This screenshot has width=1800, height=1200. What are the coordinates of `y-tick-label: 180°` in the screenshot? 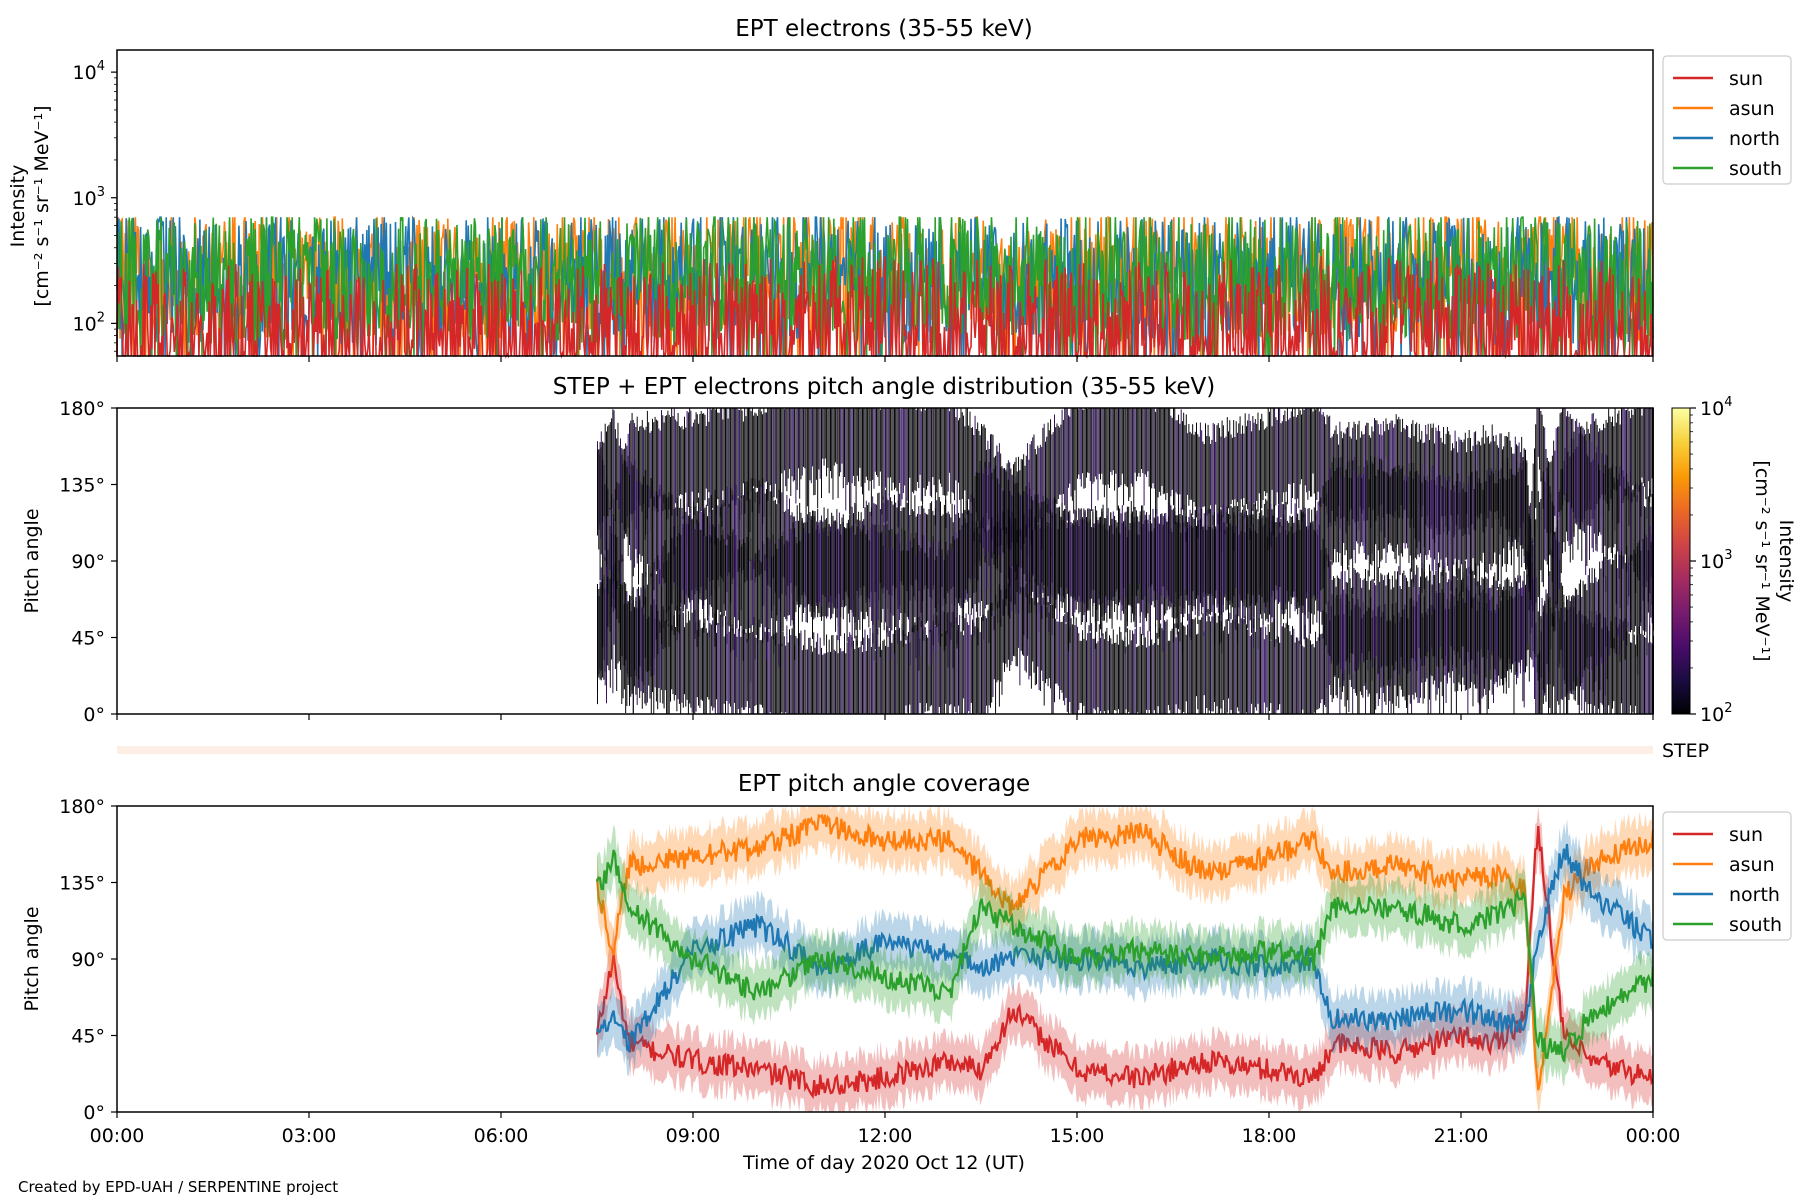 It's located at (82, 807).